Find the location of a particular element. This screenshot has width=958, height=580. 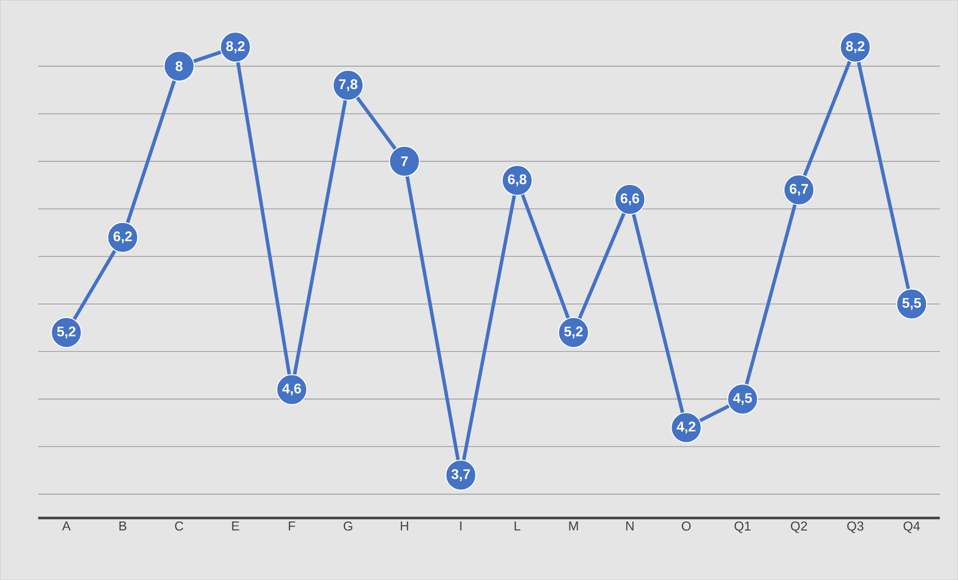

data-label: 6,6 is located at coordinates (630, 199).